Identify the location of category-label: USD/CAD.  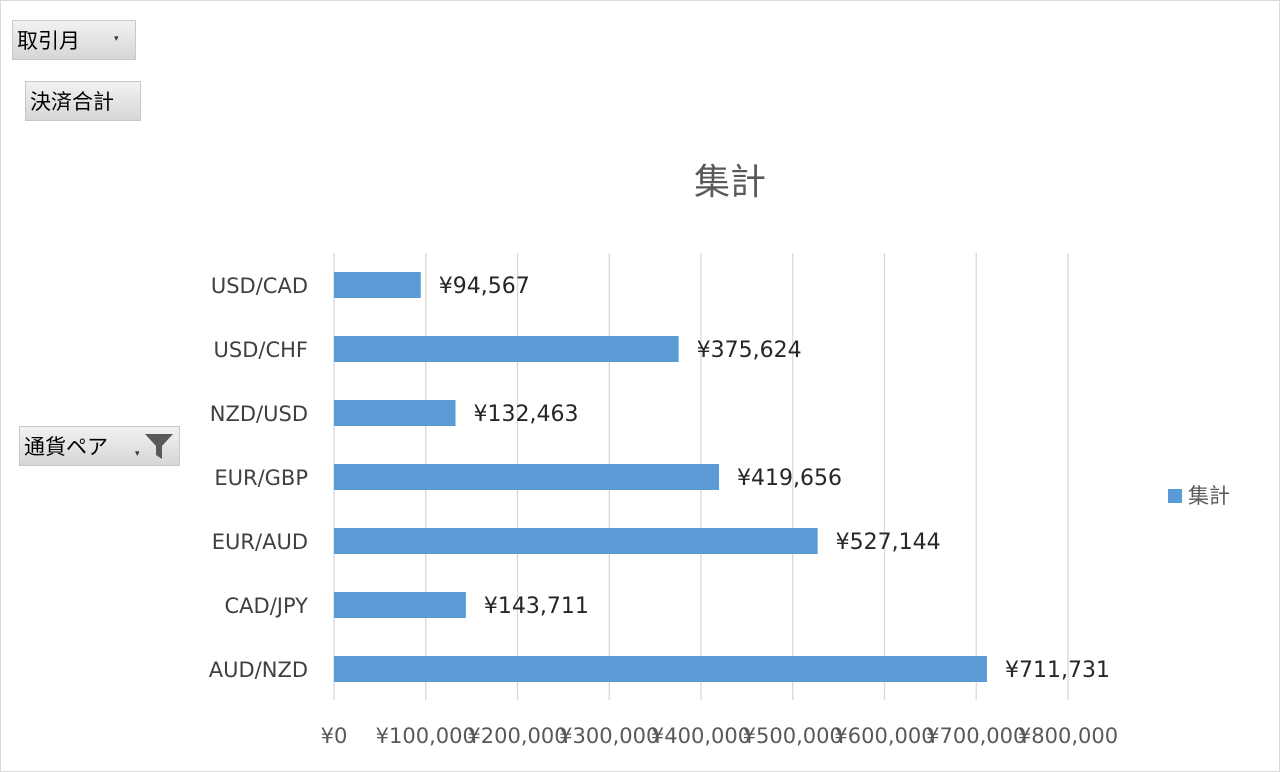
(259, 286).